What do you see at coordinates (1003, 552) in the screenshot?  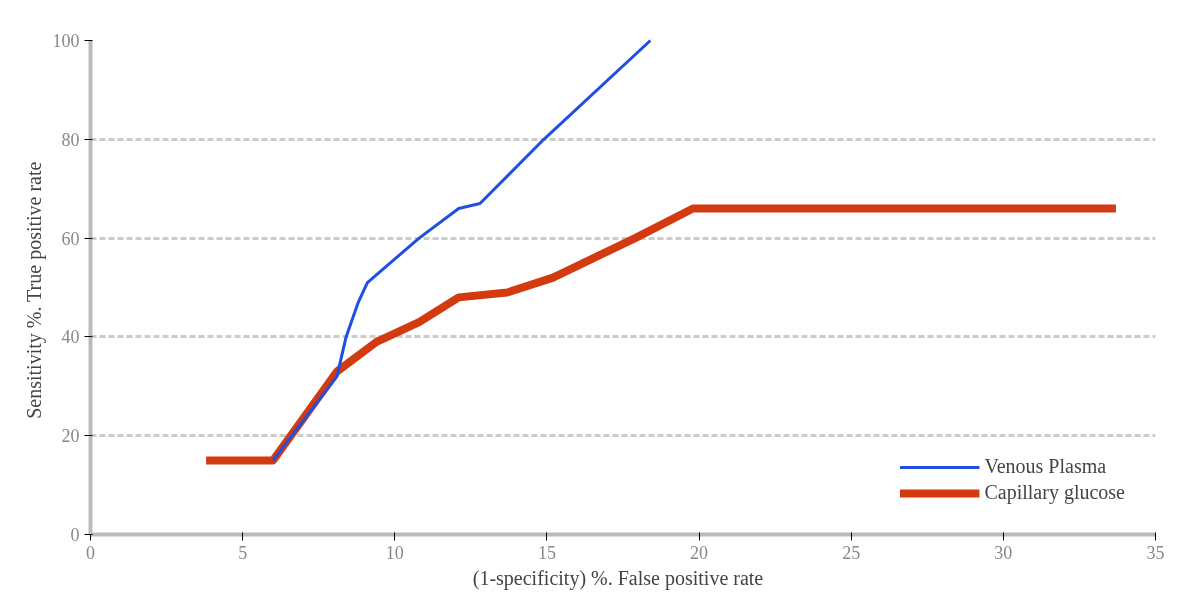 I see `x-tick-label: 30` at bounding box center [1003, 552].